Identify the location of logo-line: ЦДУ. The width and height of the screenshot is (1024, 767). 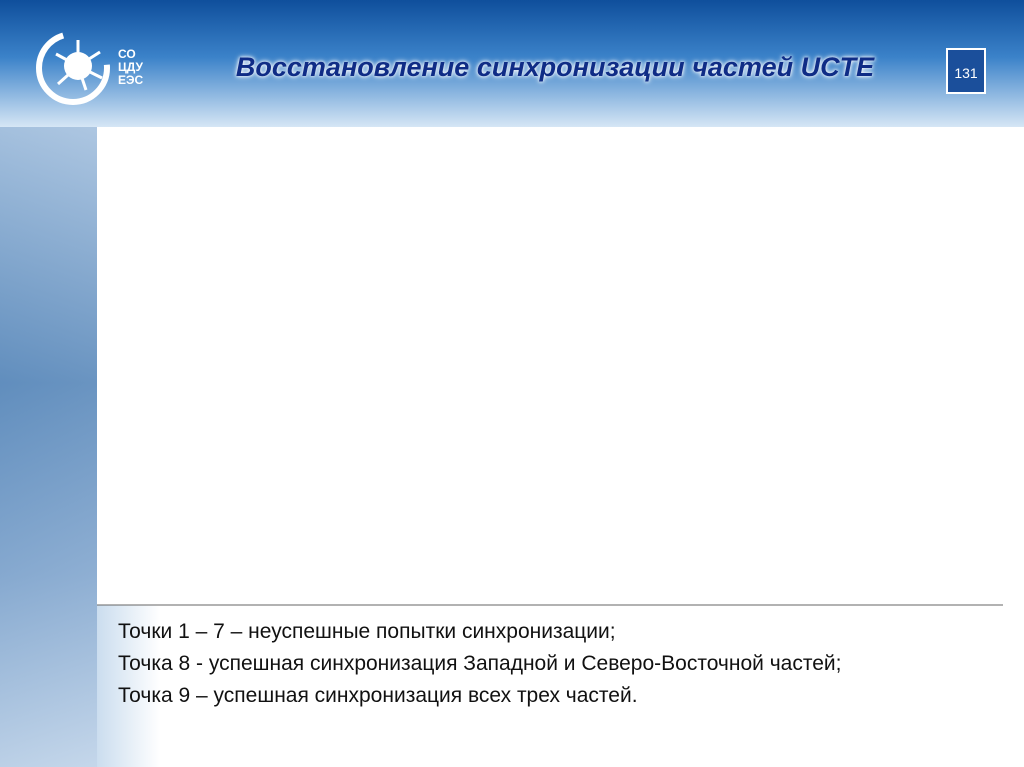
(130, 67).